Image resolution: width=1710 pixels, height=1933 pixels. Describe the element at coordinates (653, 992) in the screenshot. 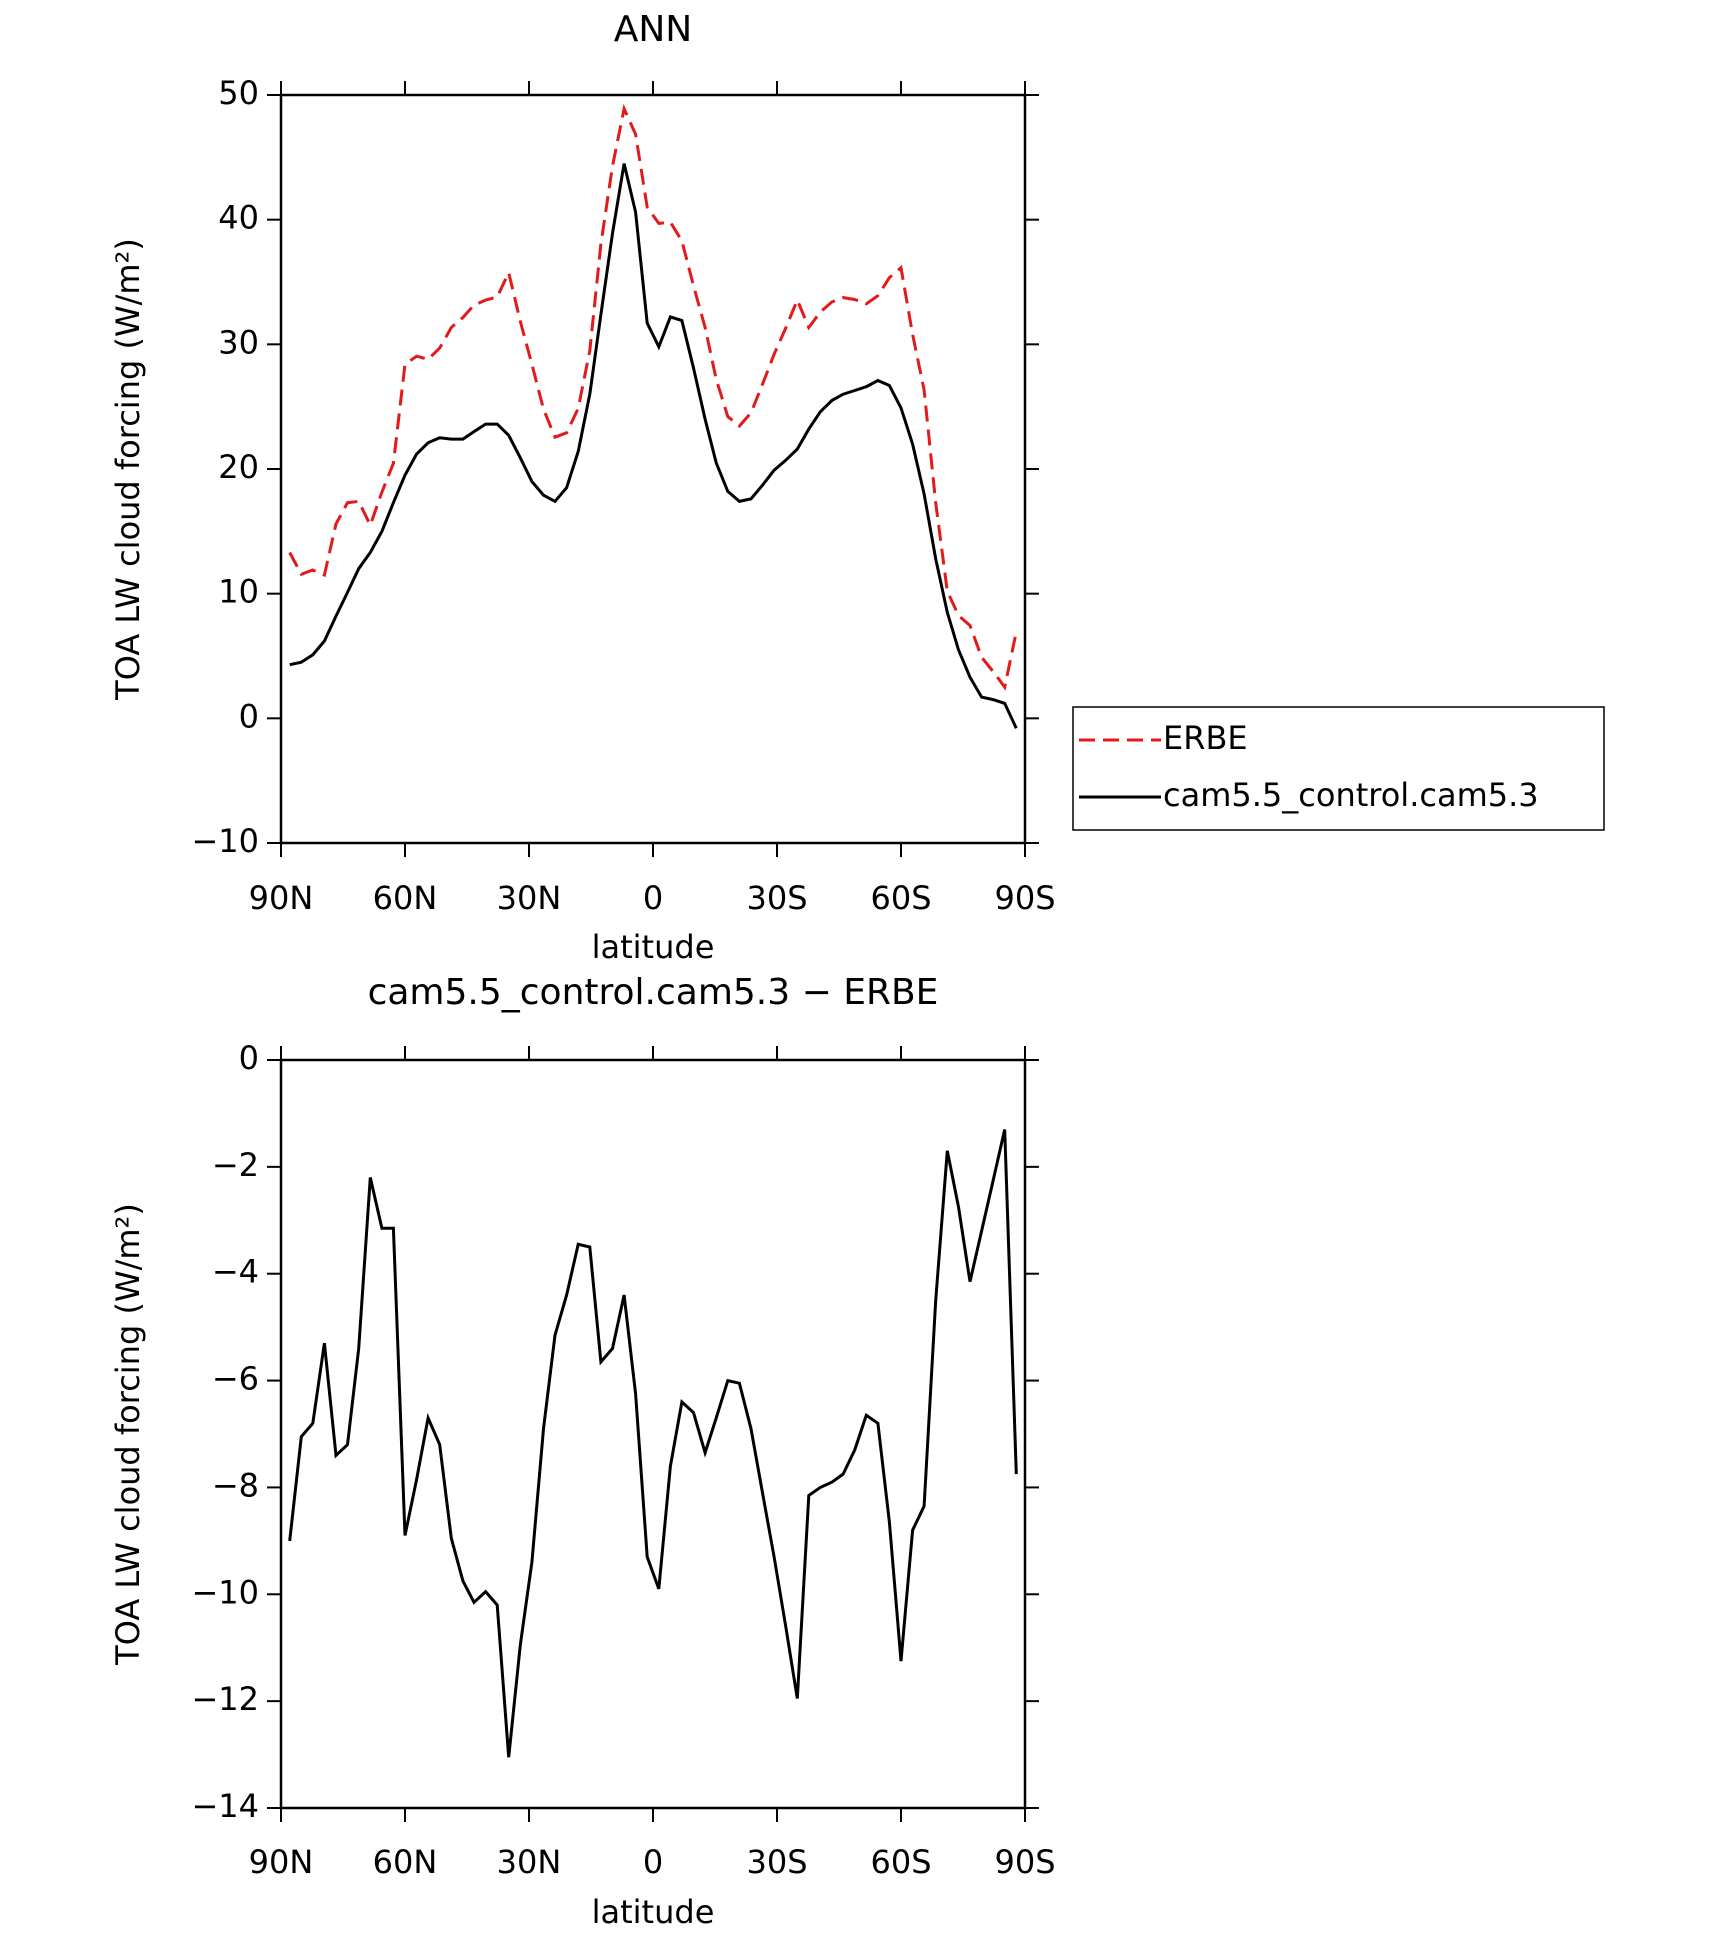

I see `chart-title: cam5.5_control.cam5.3 − ERBE` at that location.